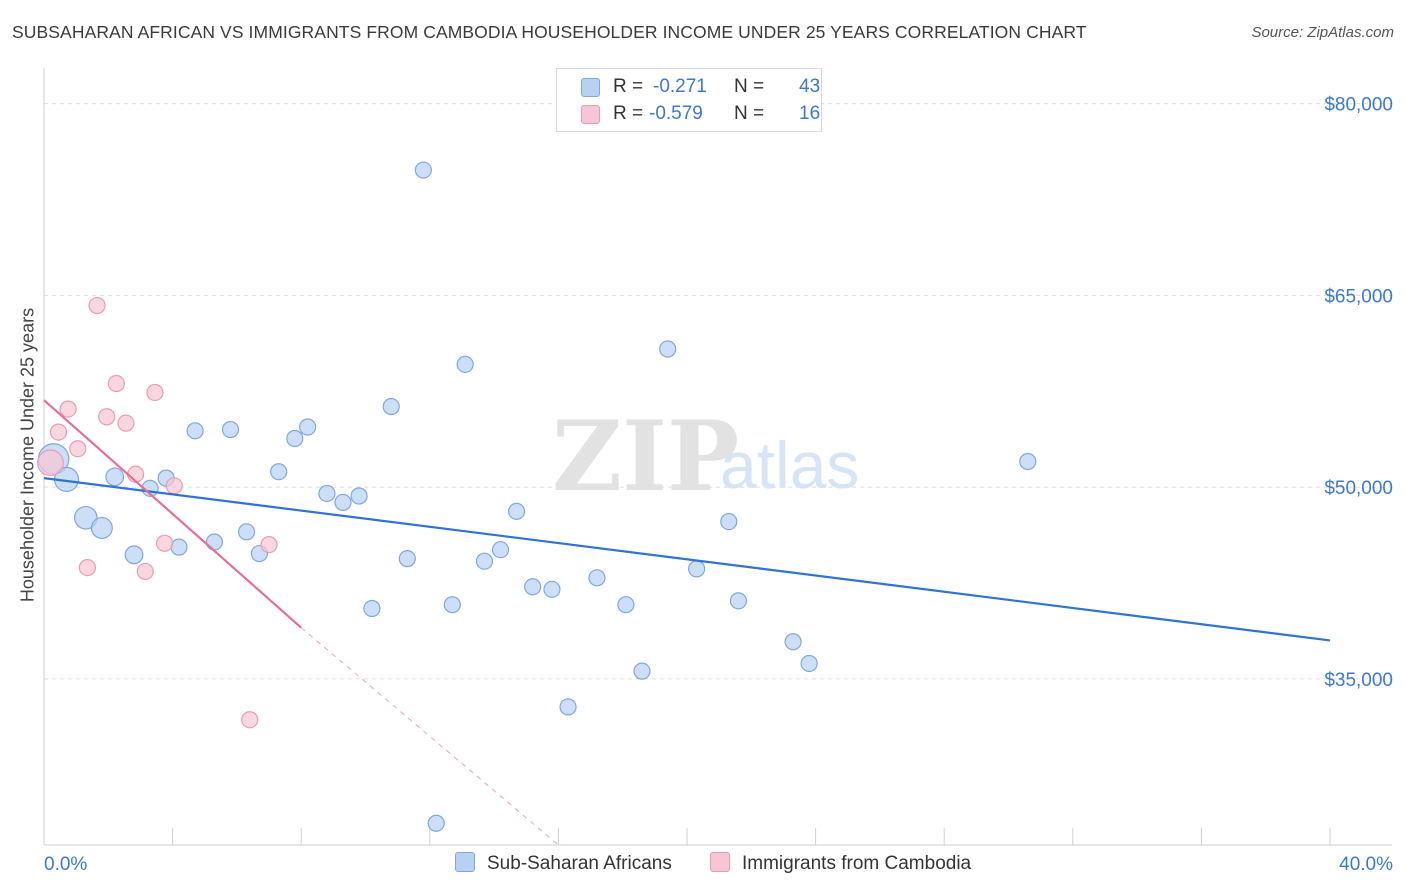  What do you see at coordinates (676, 113) in the screenshot?
I see `r-value: -0.579` at bounding box center [676, 113].